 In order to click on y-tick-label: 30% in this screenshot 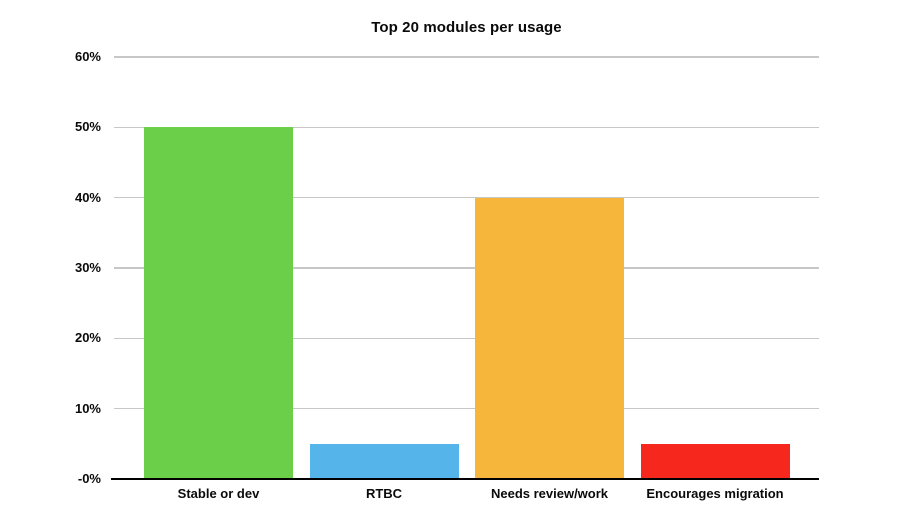, I will do `click(87, 267)`.